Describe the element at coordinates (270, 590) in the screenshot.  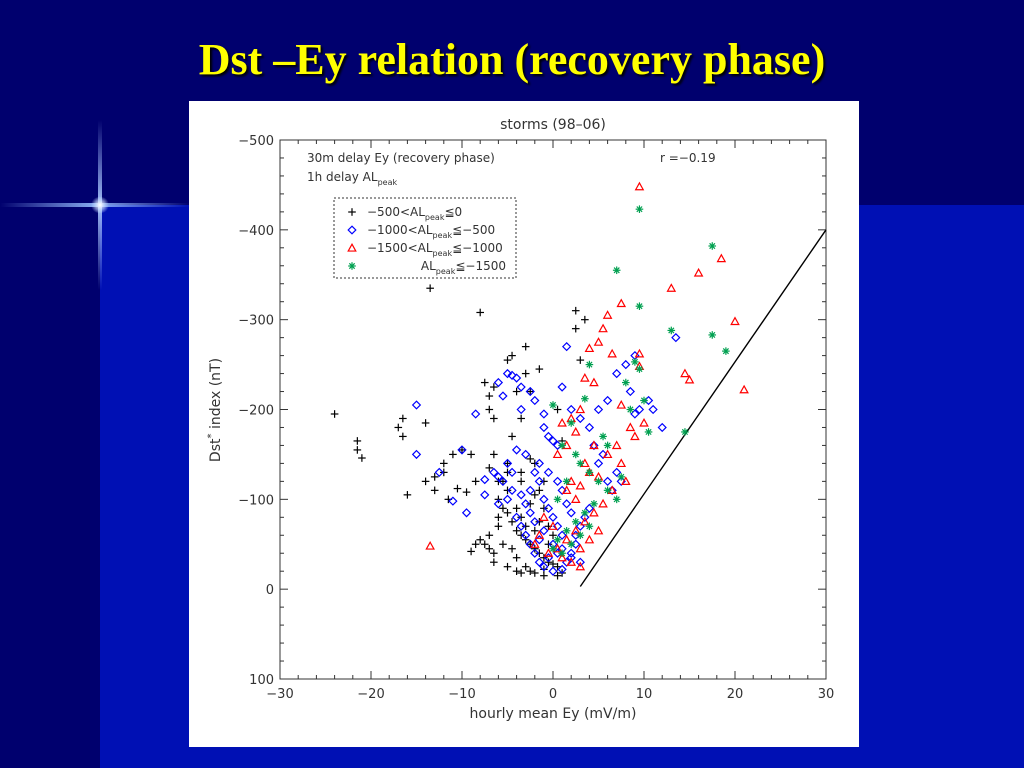
I see `y-tick-label: 0` at that location.